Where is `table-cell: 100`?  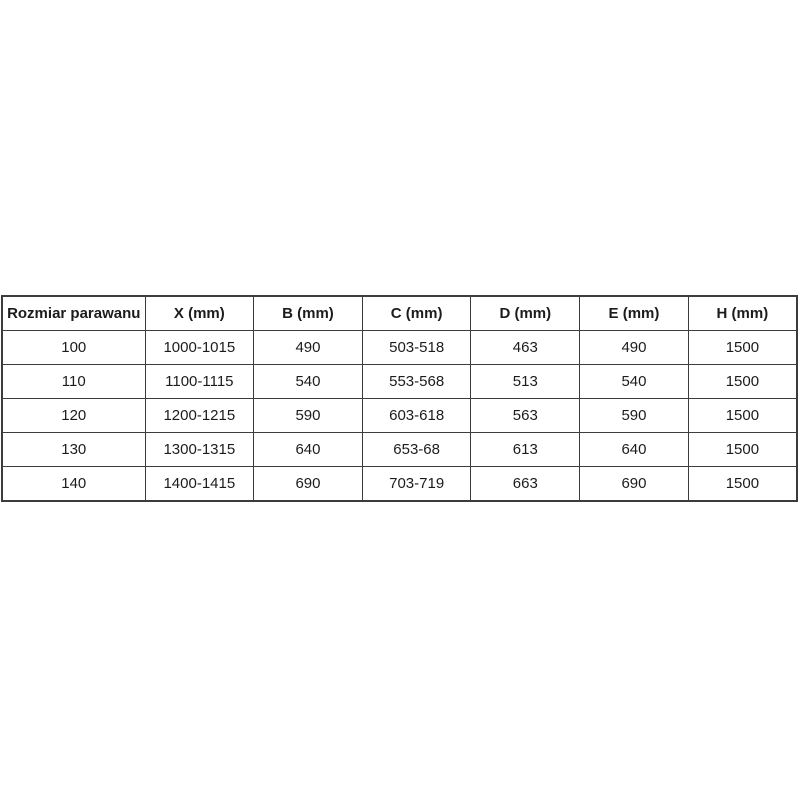
table-cell: 100 is located at coordinates (73, 347).